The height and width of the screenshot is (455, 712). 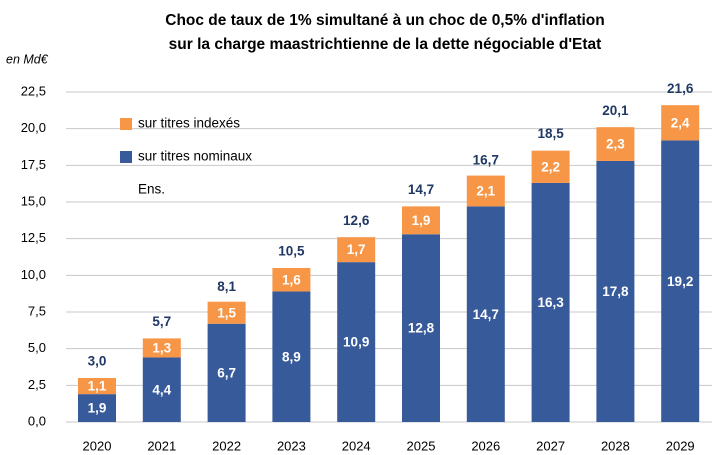 What do you see at coordinates (195, 156) in the screenshot?
I see `legend-label: sur titres nominaux` at bounding box center [195, 156].